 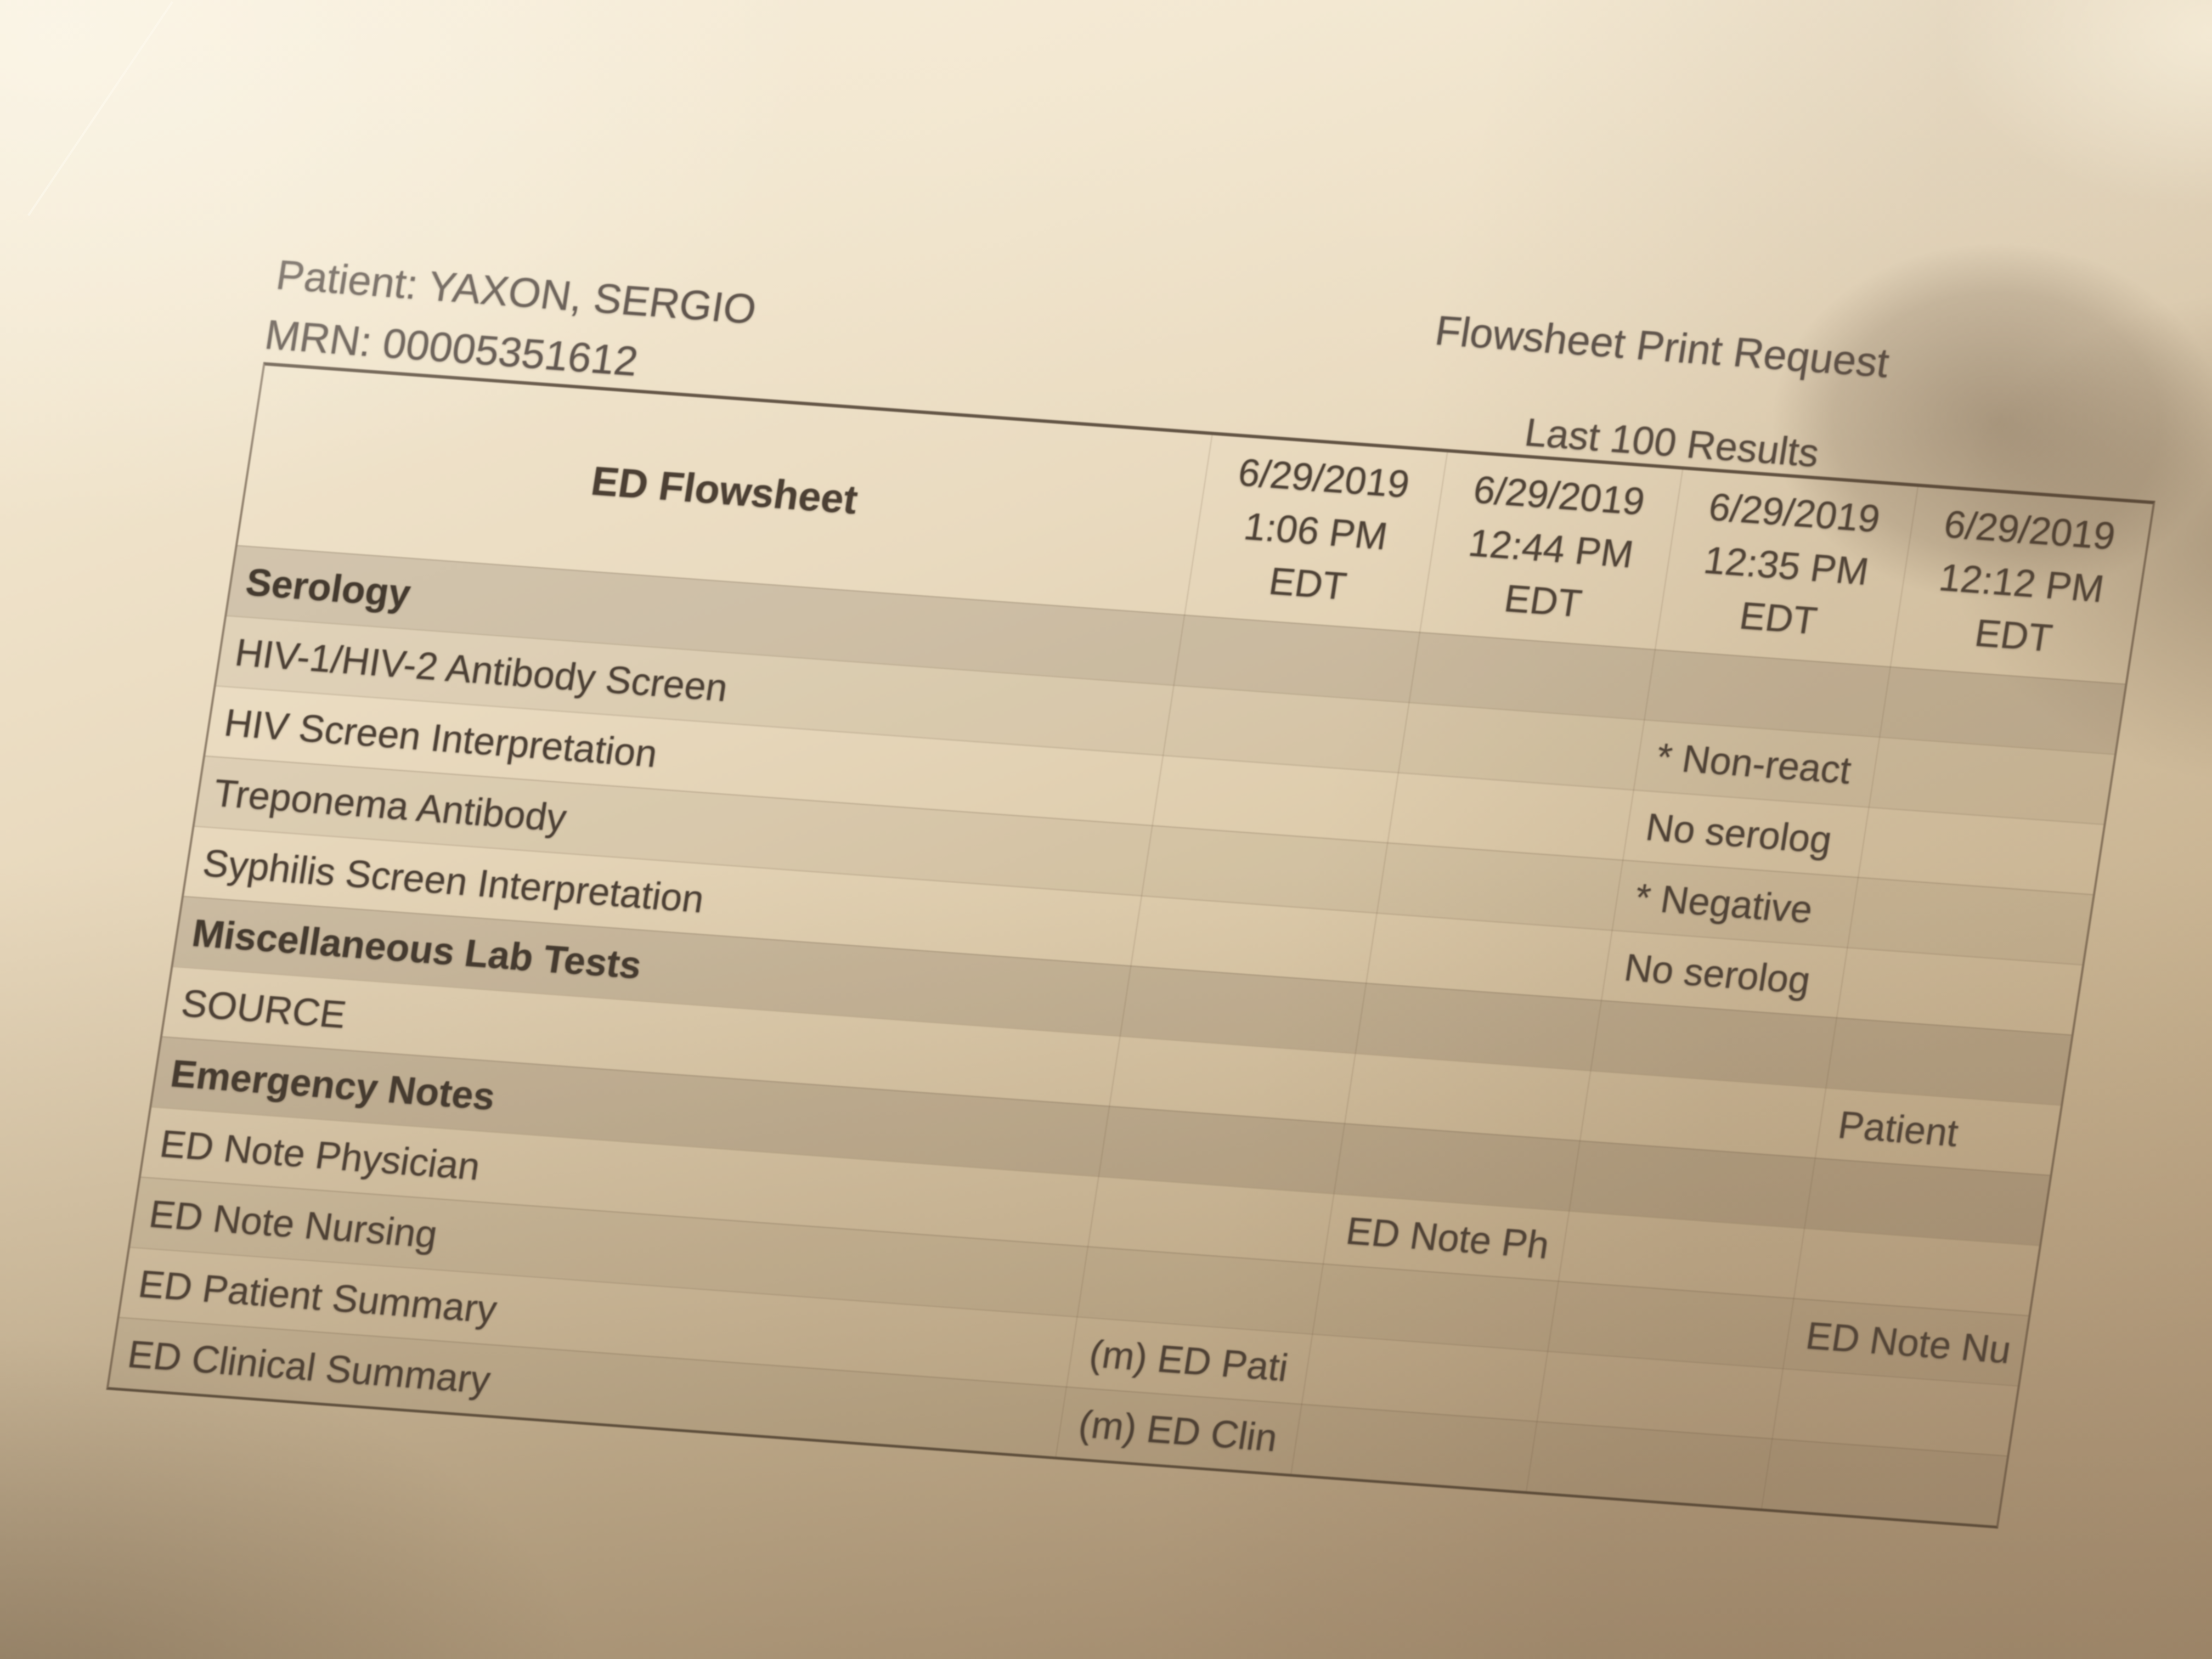 What do you see at coordinates (1557, 546) in the screenshot?
I see `column-header-1: 6/29/2019 12:44 PM EDT` at bounding box center [1557, 546].